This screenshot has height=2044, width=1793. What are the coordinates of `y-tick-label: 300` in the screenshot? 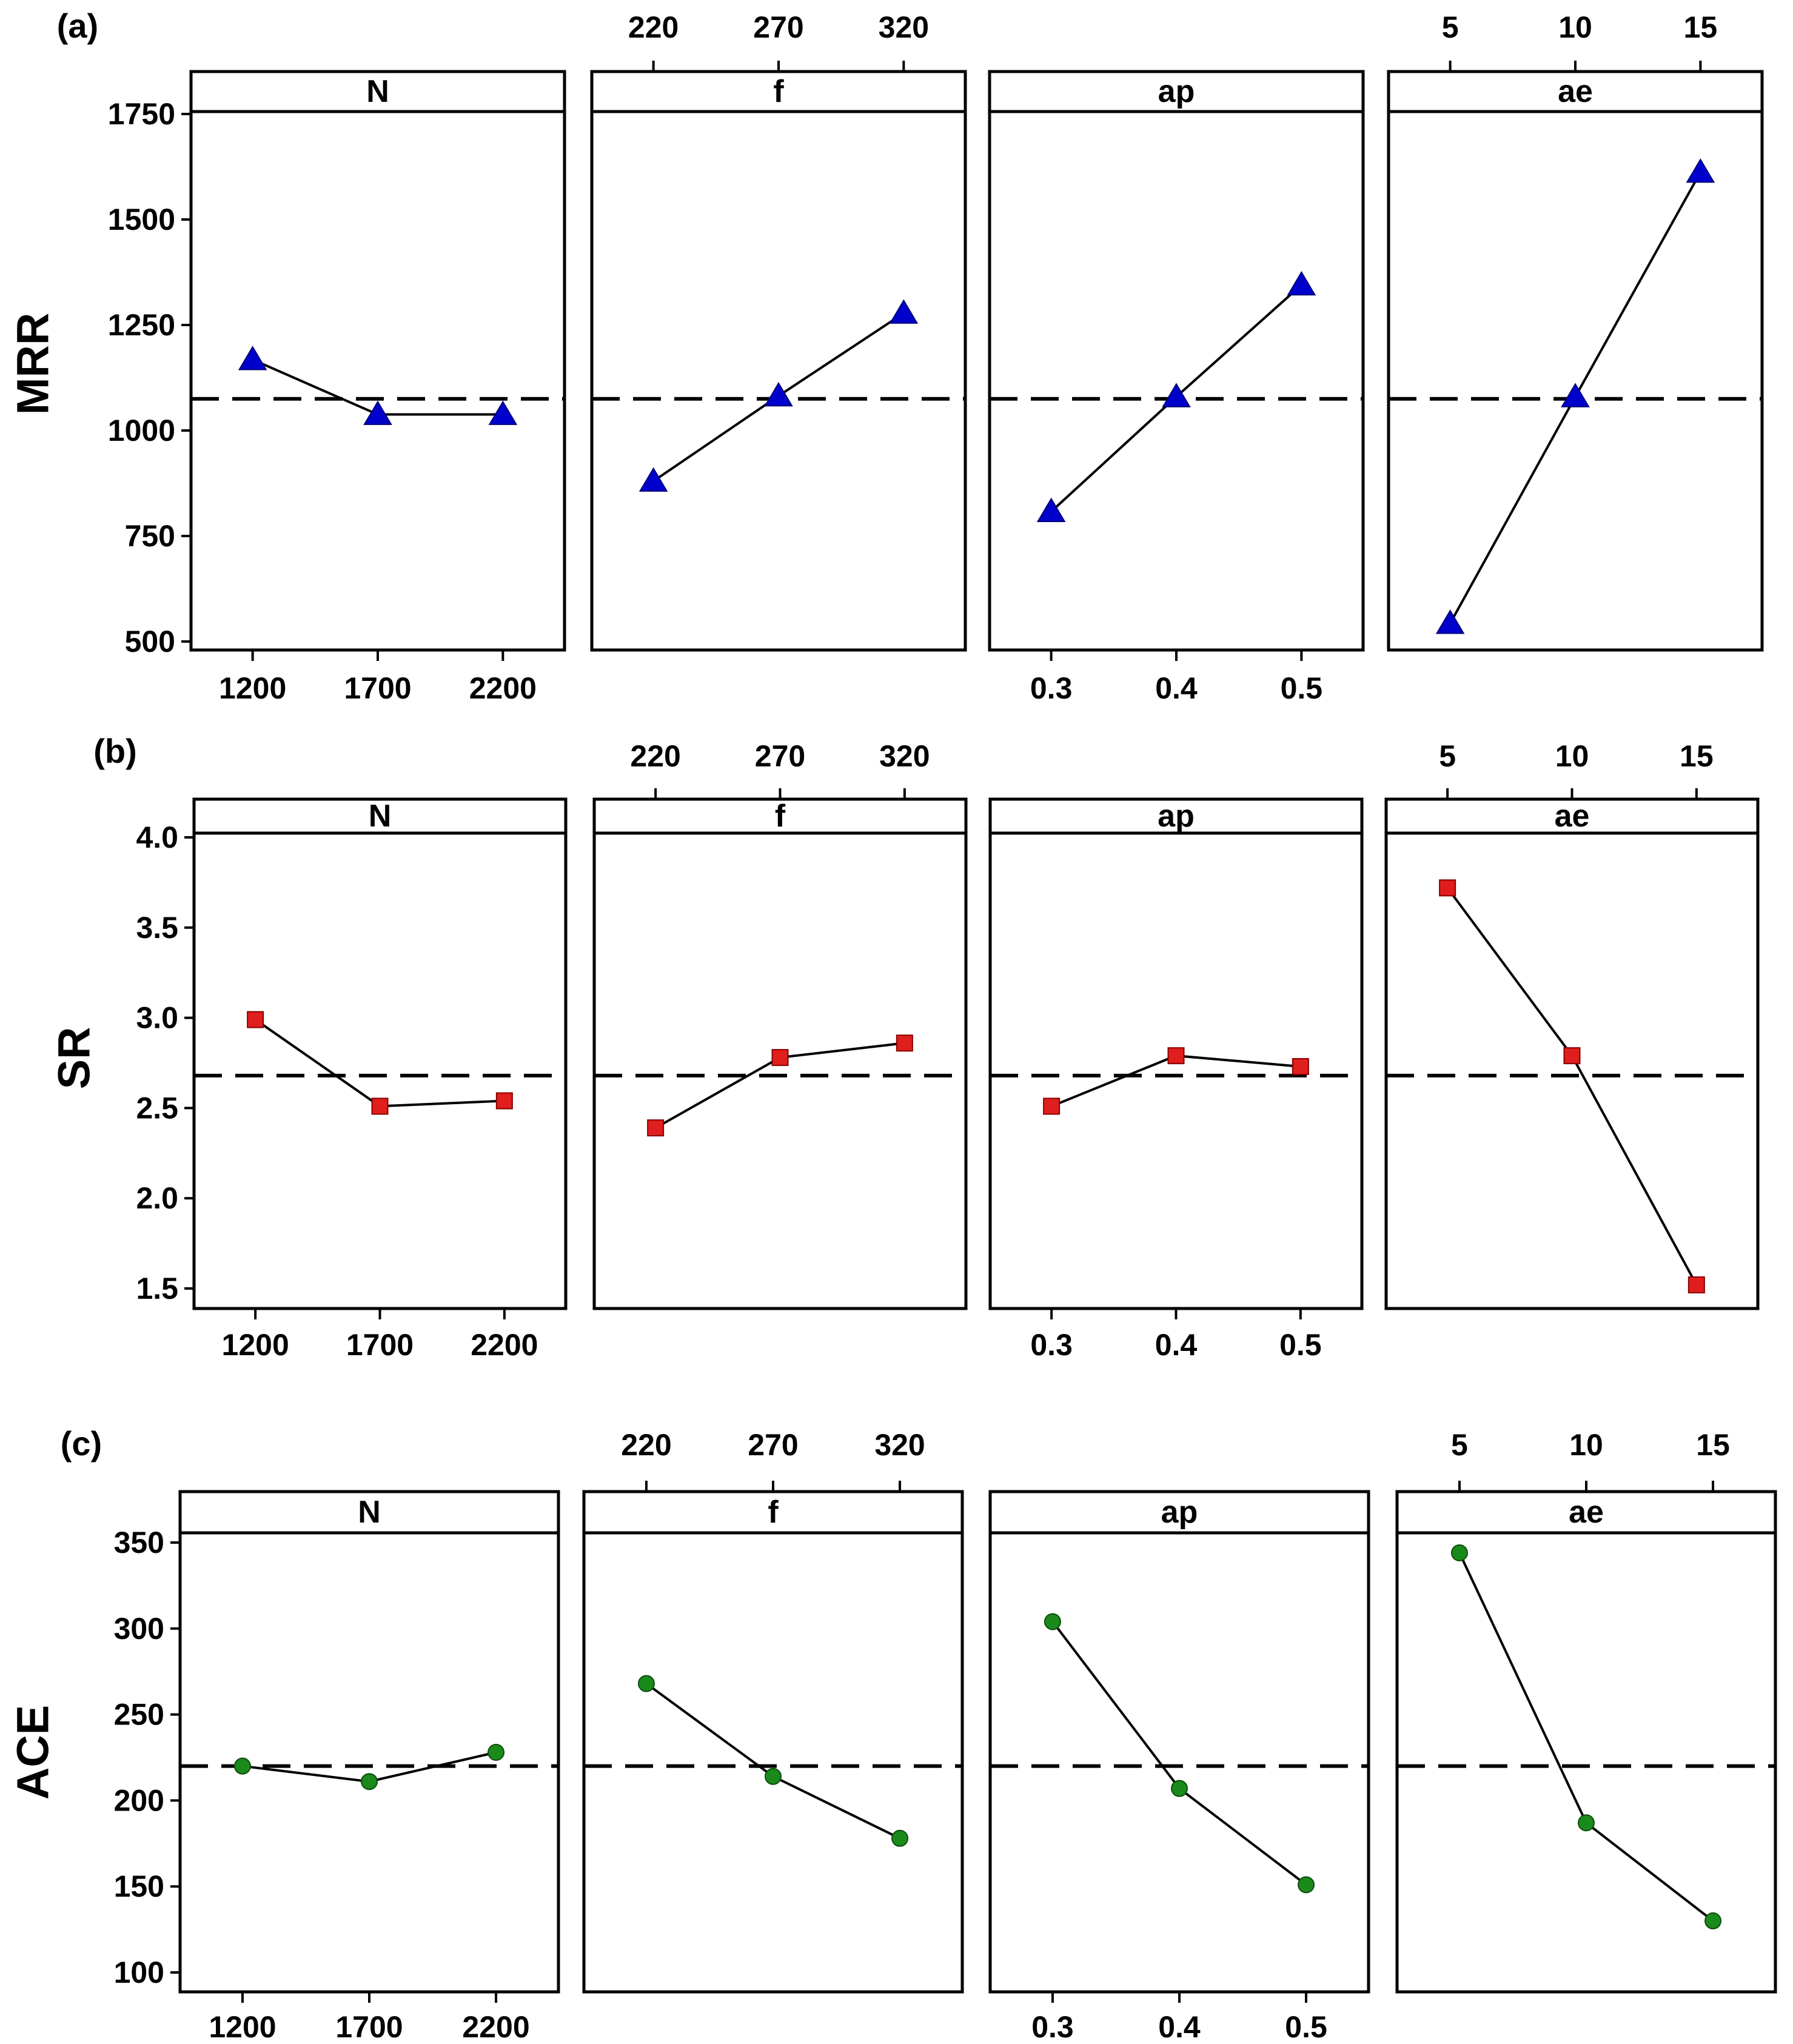 It's located at (139, 1629).